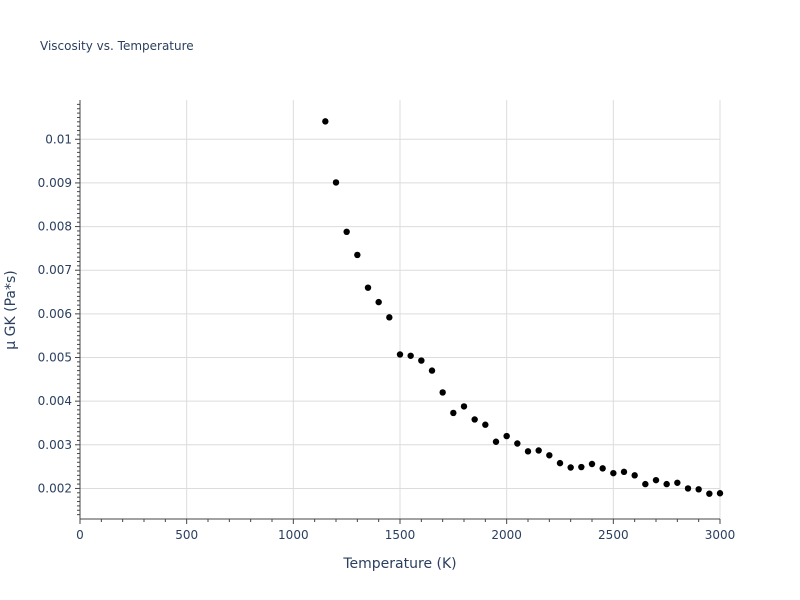  I want to click on x-tick-label: 1500, so click(400, 535).